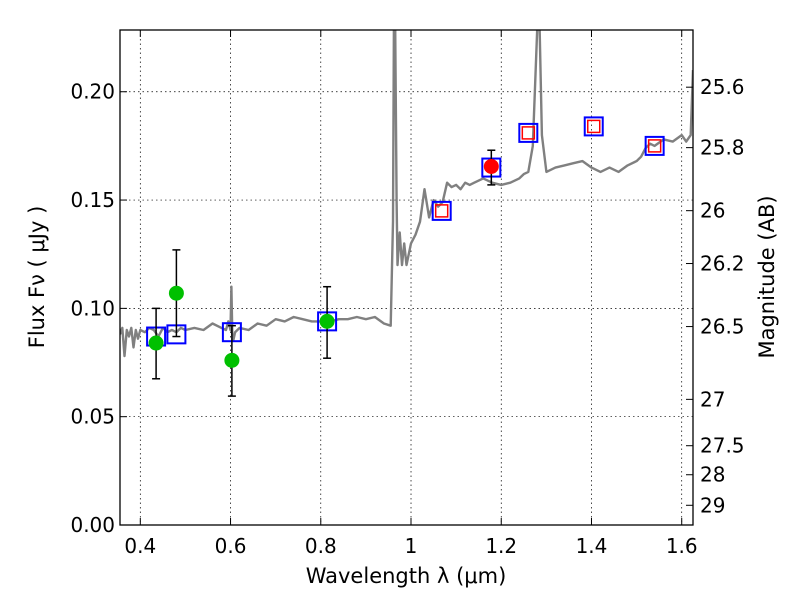 This screenshot has height=600, width=800. I want to click on observed-point-red, so click(491, 166).